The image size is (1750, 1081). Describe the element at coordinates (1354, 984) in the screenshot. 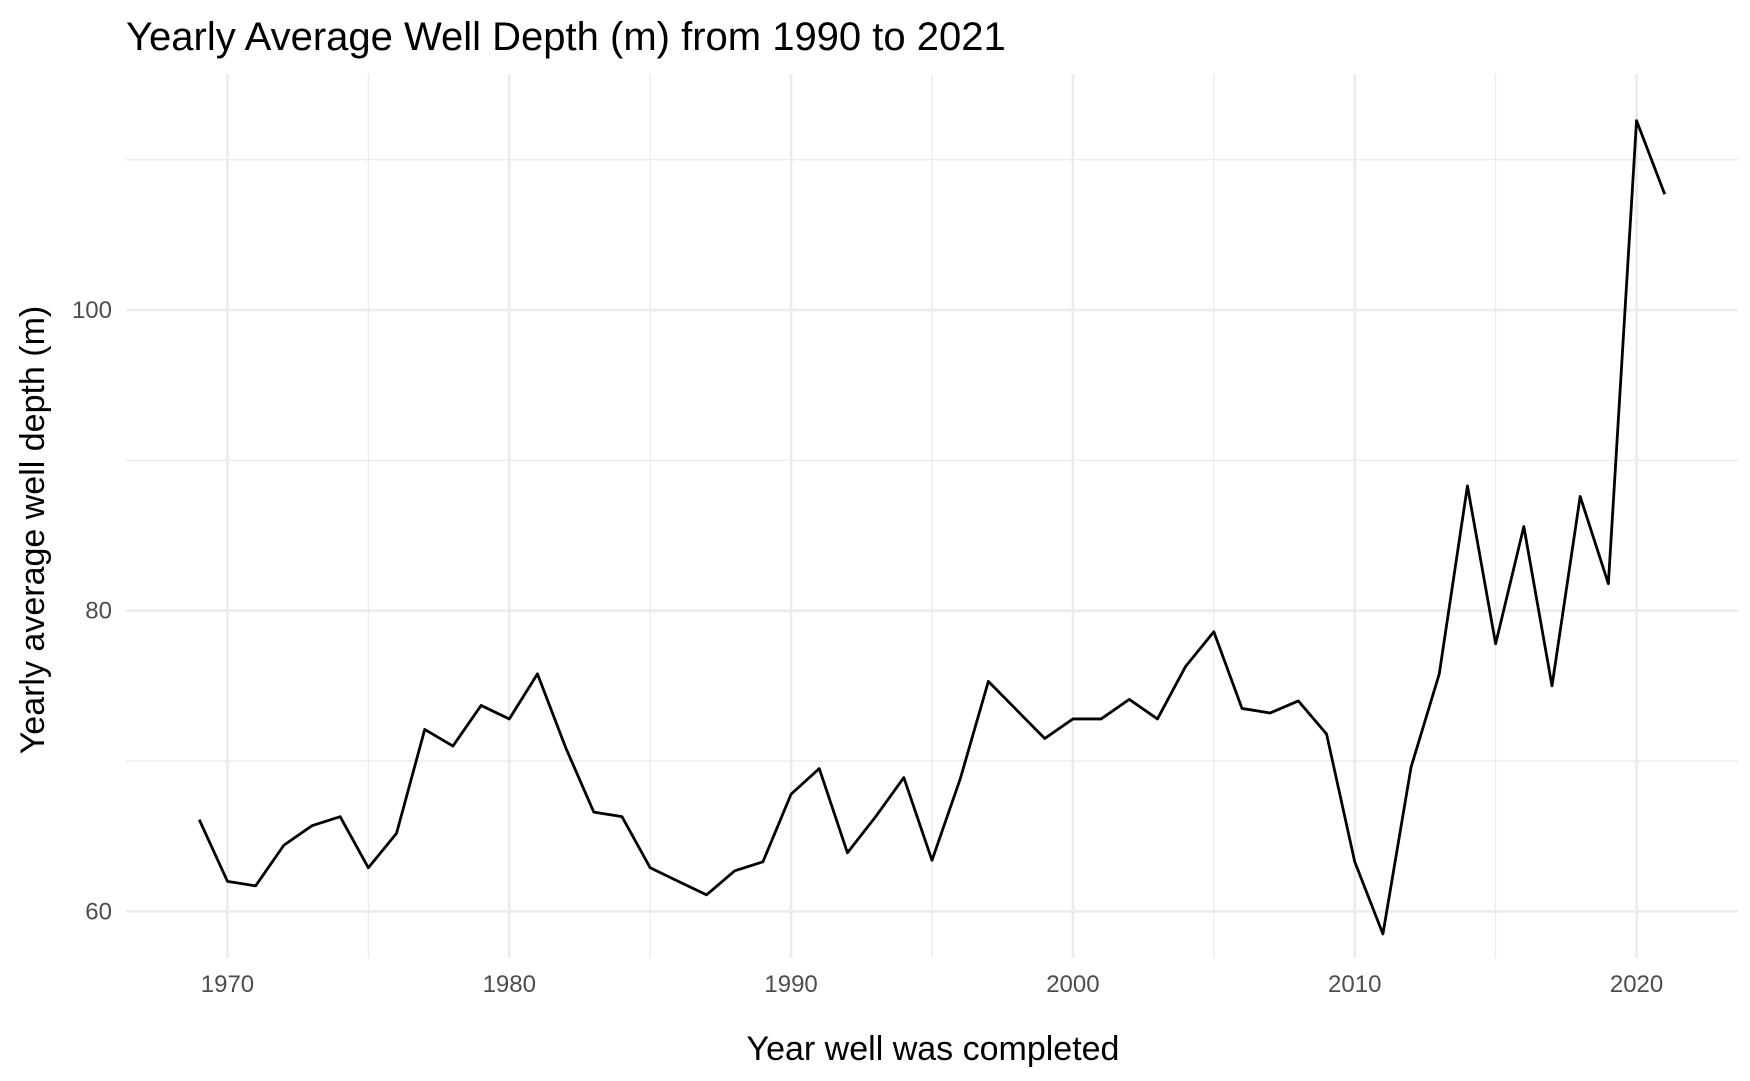

I see `x-tick-label: 2010` at that location.